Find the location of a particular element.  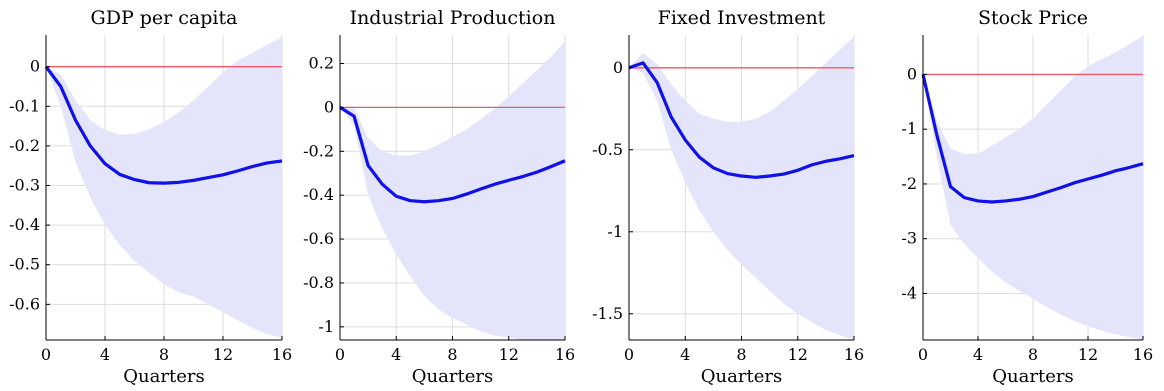

y-tick-label: -3 is located at coordinates (909, 238).